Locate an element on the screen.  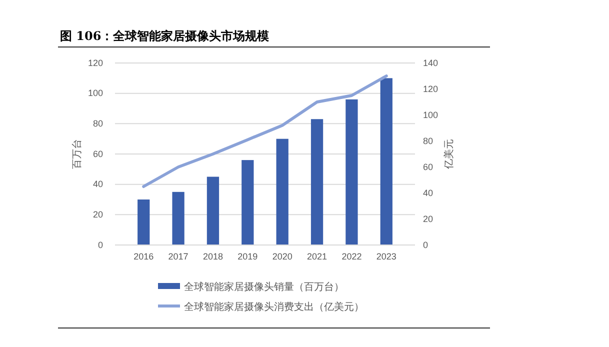
y-tick-label: 0 is located at coordinates (100, 245).